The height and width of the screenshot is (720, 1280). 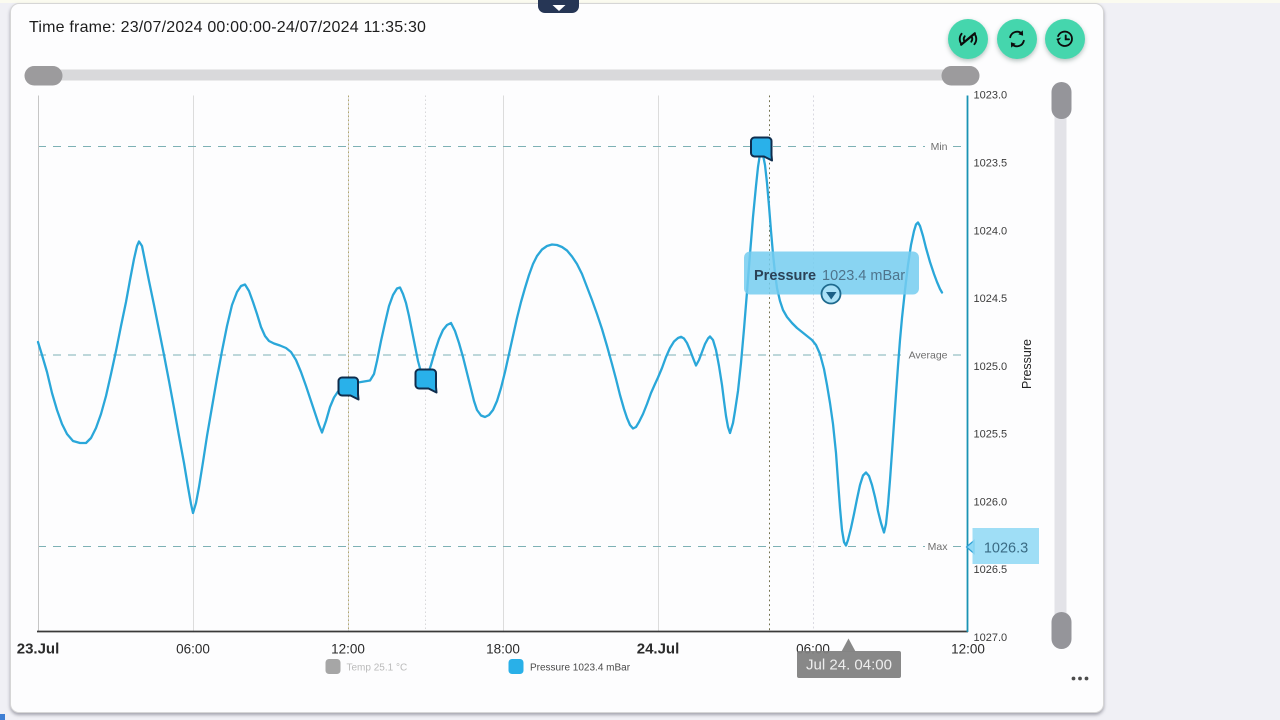 What do you see at coordinates (991, 638) in the screenshot?
I see `svg-text: 1027.0` at bounding box center [991, 638].